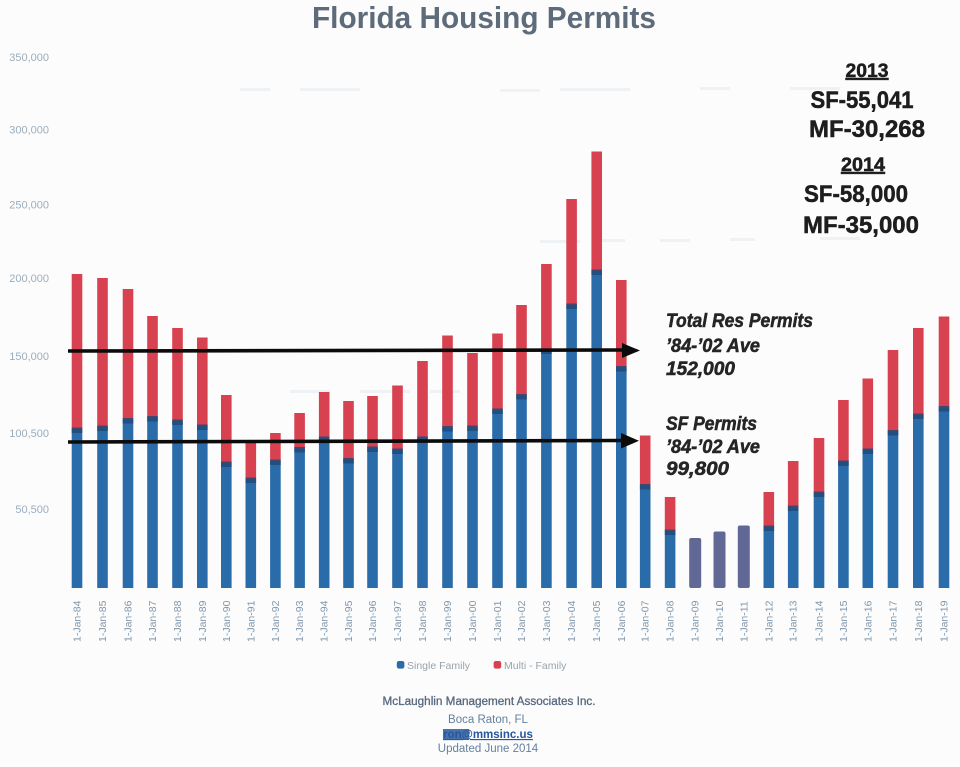 This screenshot has height=767, width=960. Describe the element at coordinates (696, 621) in the screenshot. I see `svg-text: 1-Jan-09` at that location.